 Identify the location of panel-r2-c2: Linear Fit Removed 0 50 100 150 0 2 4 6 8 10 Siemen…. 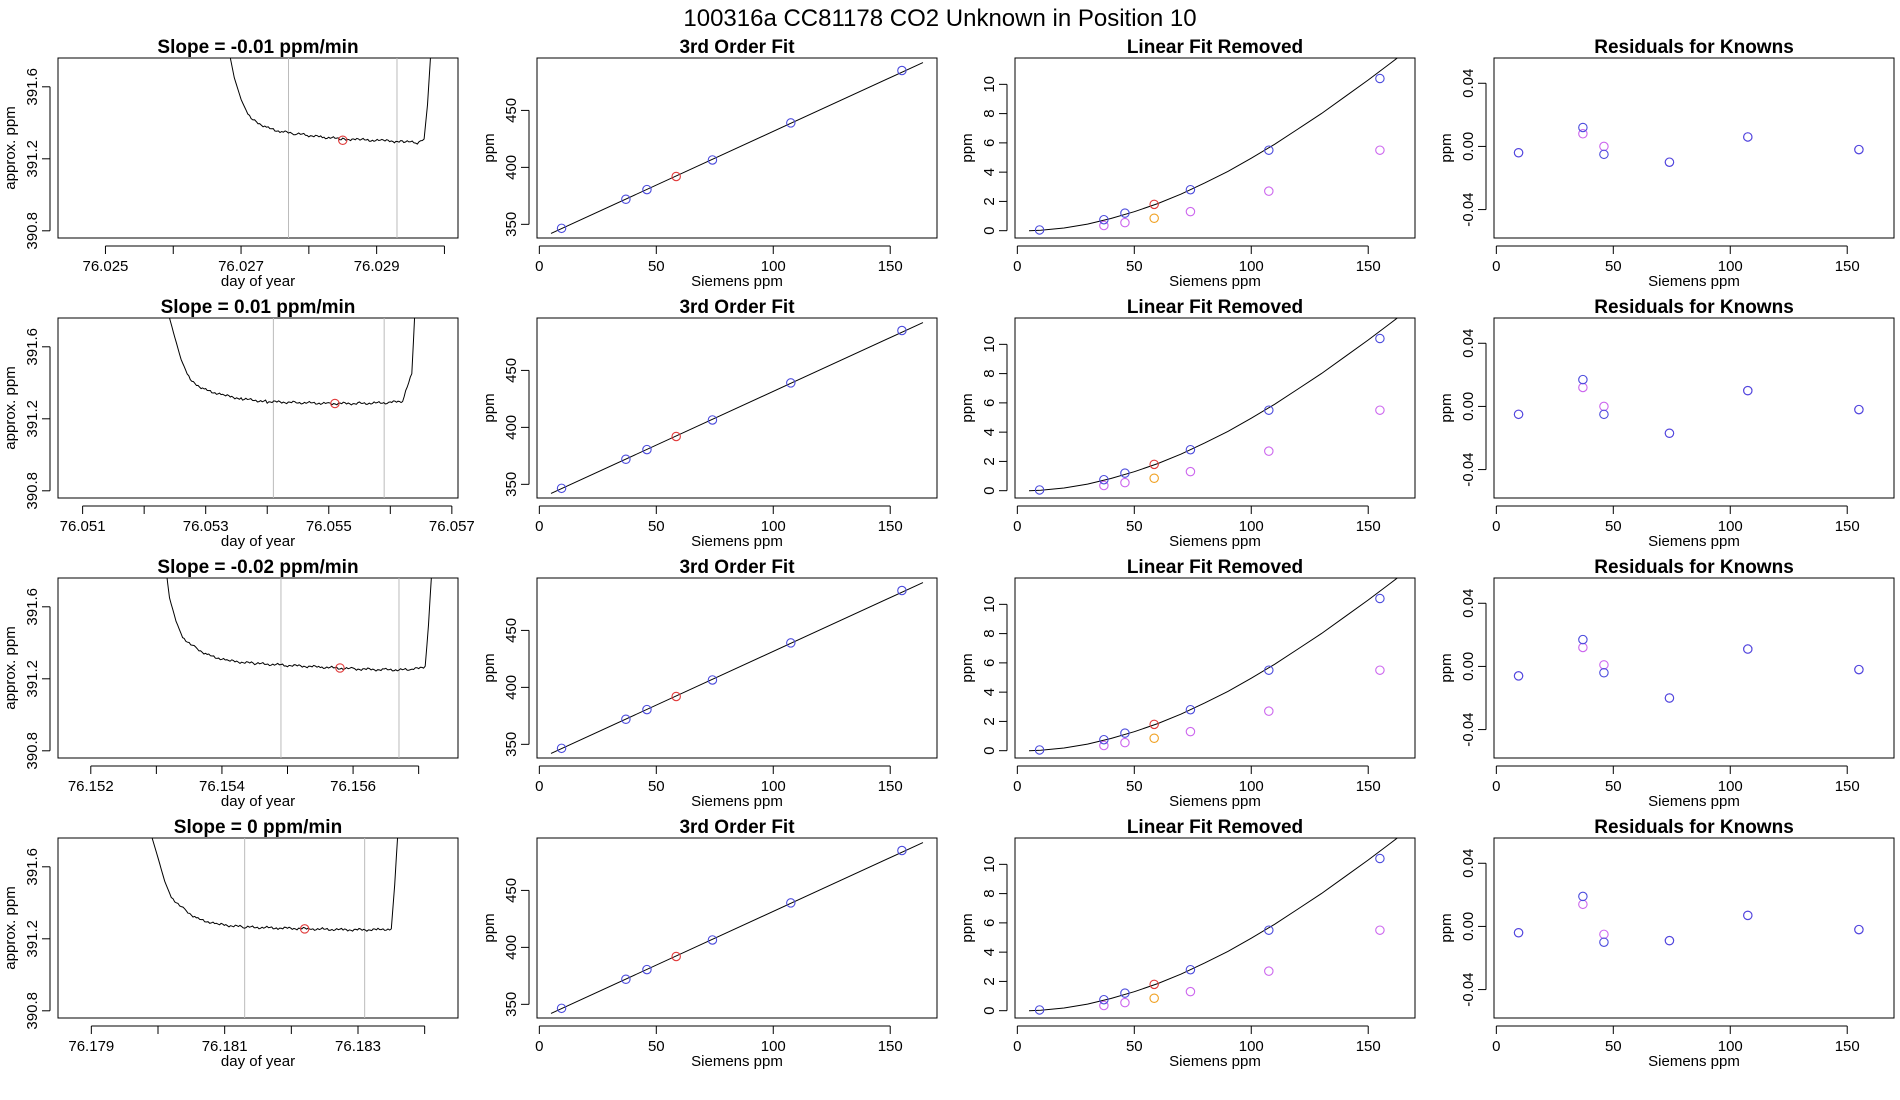
(1187, 683).